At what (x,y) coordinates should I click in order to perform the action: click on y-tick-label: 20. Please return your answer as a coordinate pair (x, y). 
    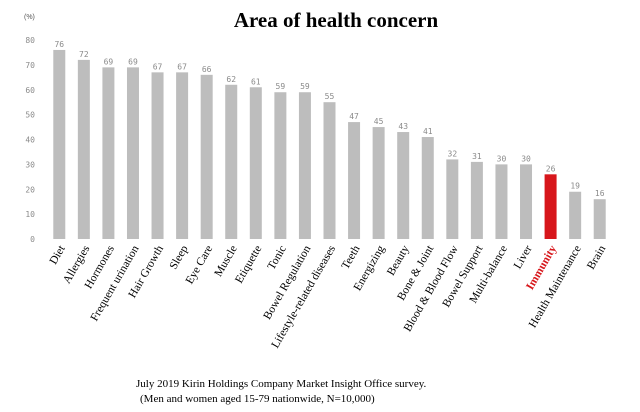
    Looking at the image, I should click on (30, 189).